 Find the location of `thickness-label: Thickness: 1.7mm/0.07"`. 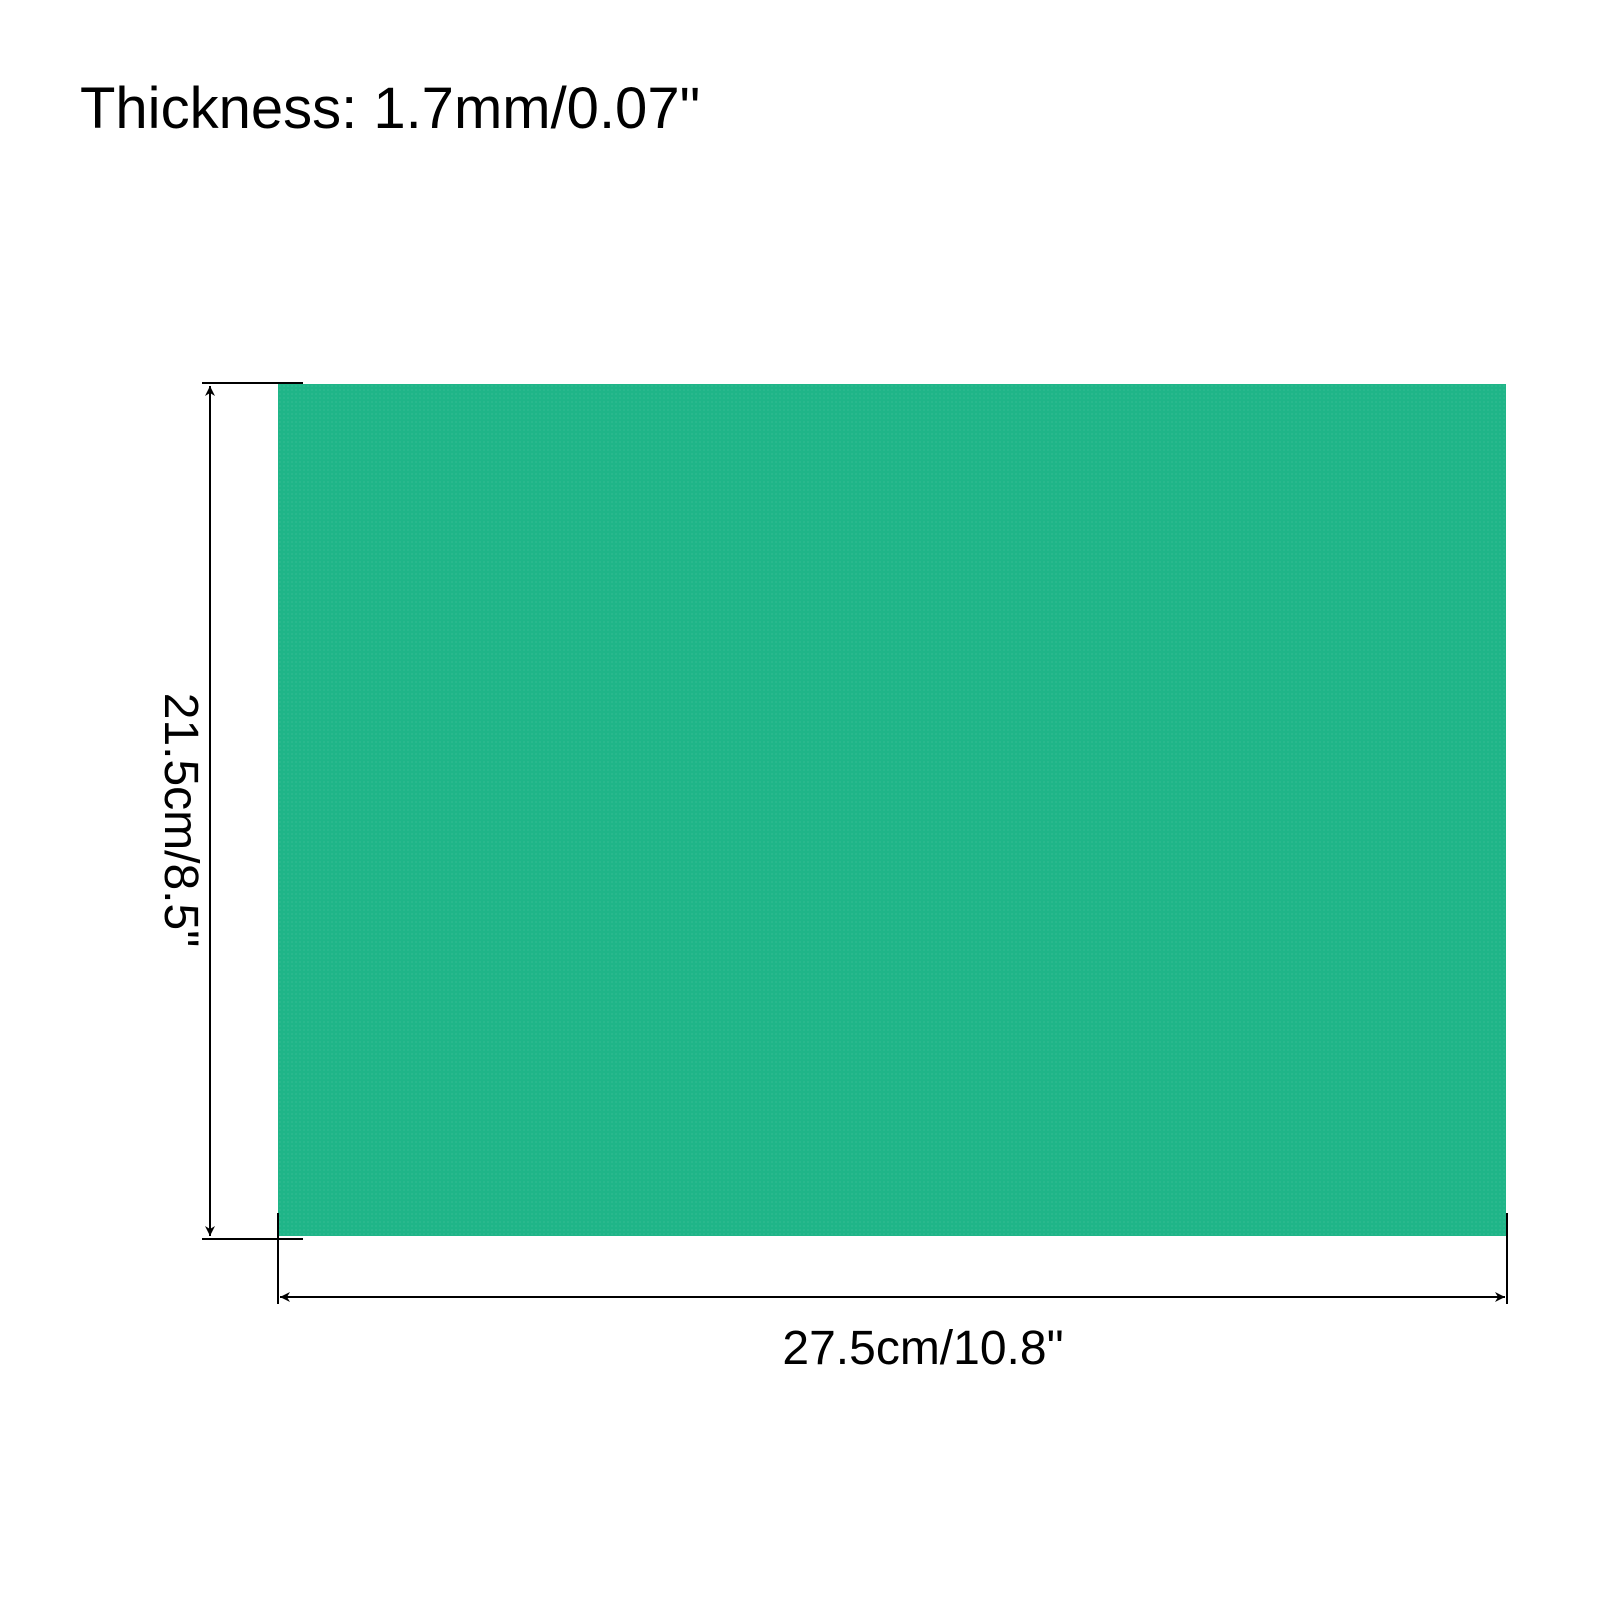

thickness-label: Thickness: 1.7mm/0.07" is located at coordinates (390, 108).